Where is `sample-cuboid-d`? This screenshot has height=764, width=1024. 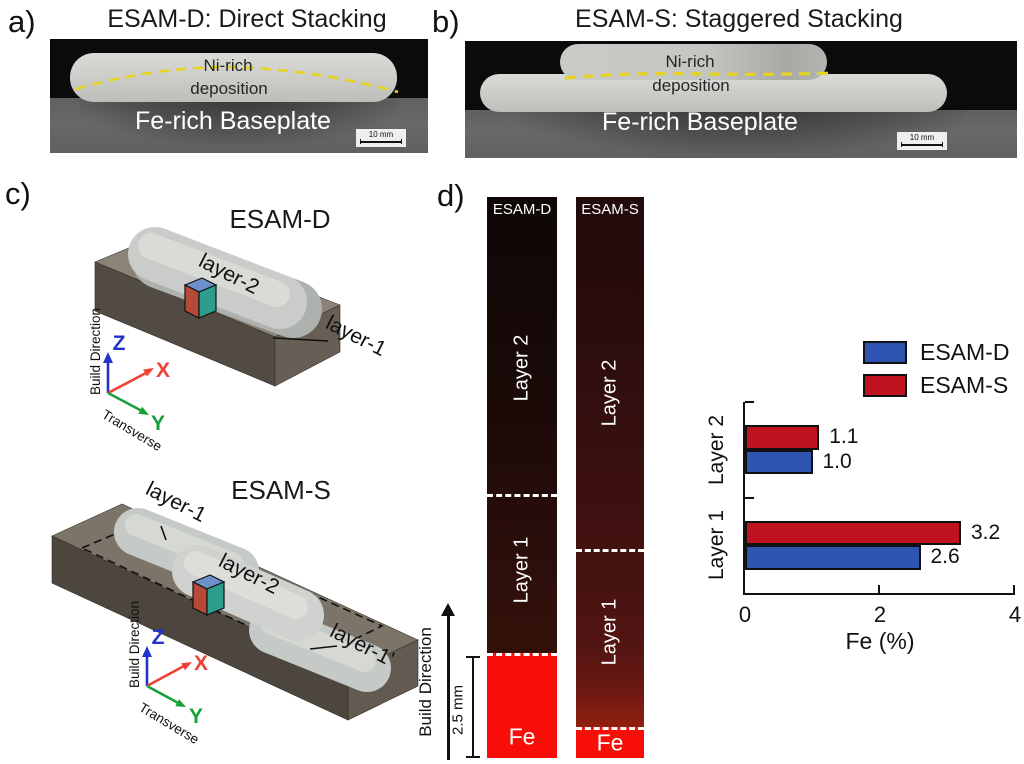
sample-cuboid-d is located at coordinates (200, 298).